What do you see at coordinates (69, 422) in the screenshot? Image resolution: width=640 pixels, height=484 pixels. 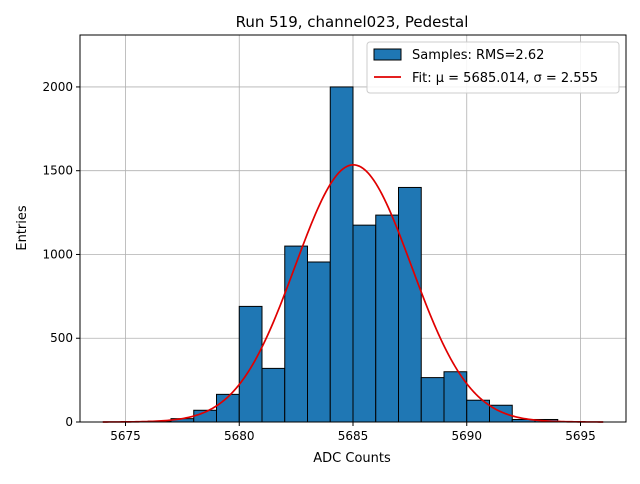 I see `y-tick-label: 0` at bounding box center [69, 422].